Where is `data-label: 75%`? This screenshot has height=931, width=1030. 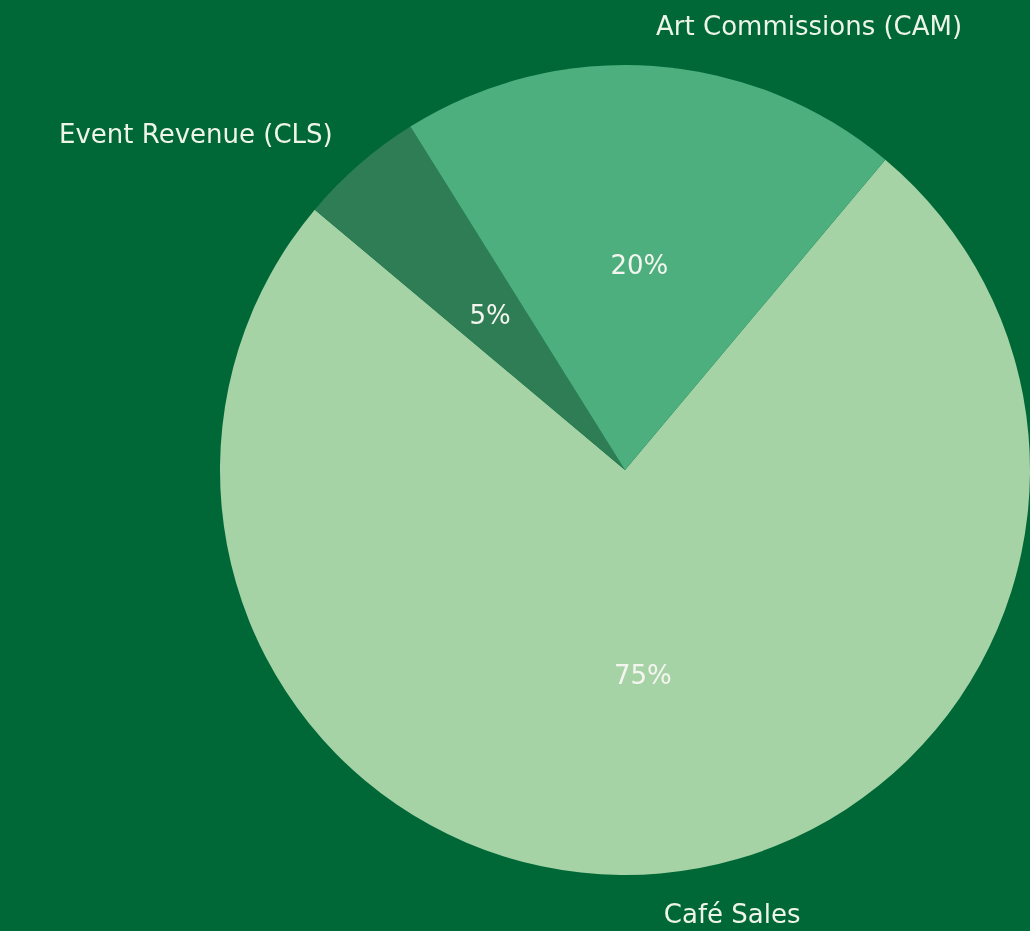
data-label: 75% is located at coordinates (643, 674).